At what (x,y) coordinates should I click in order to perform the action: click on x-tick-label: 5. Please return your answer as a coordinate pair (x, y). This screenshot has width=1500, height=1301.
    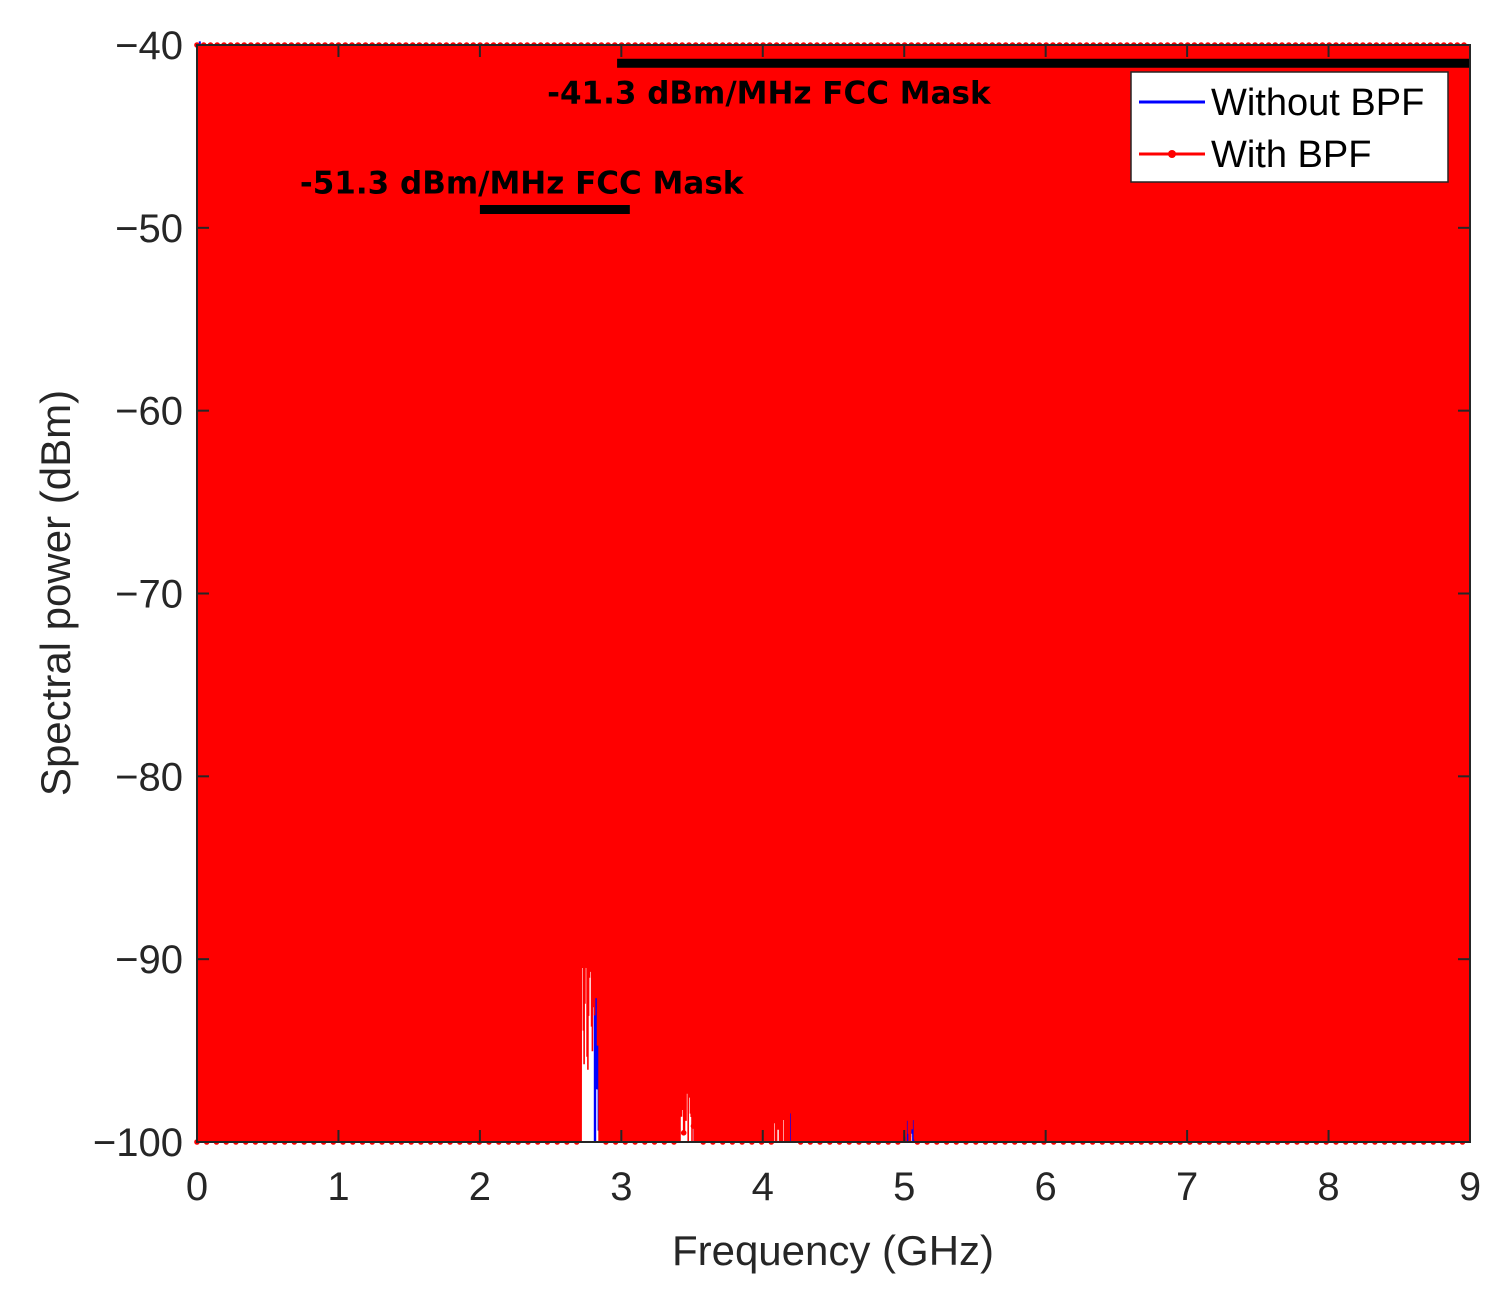
    Looking at the image, I should click on (904, 1187).